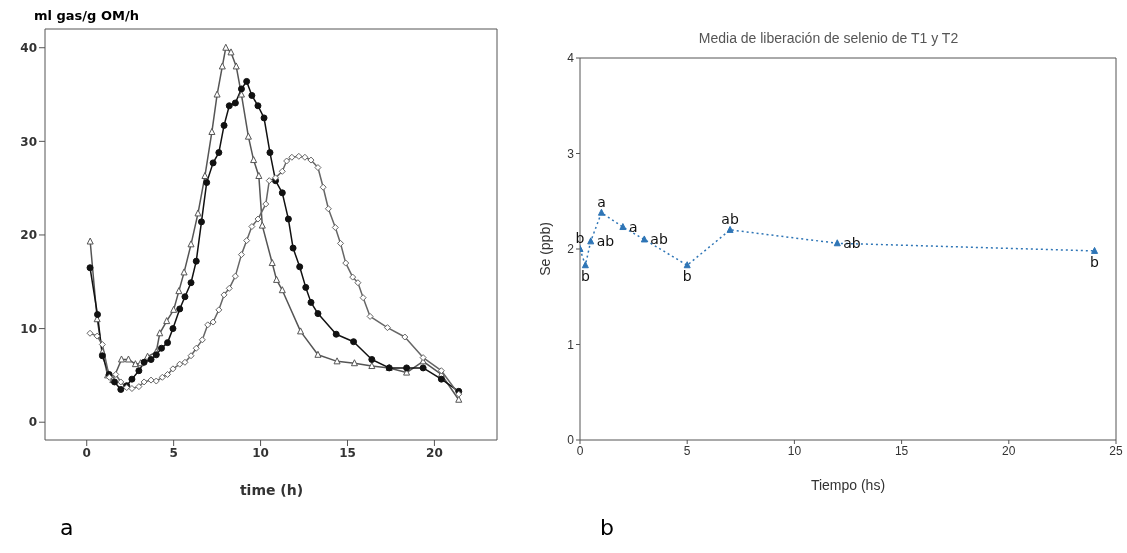  I want to click on y-axis-title: Se (ppb), so click(544, 249).